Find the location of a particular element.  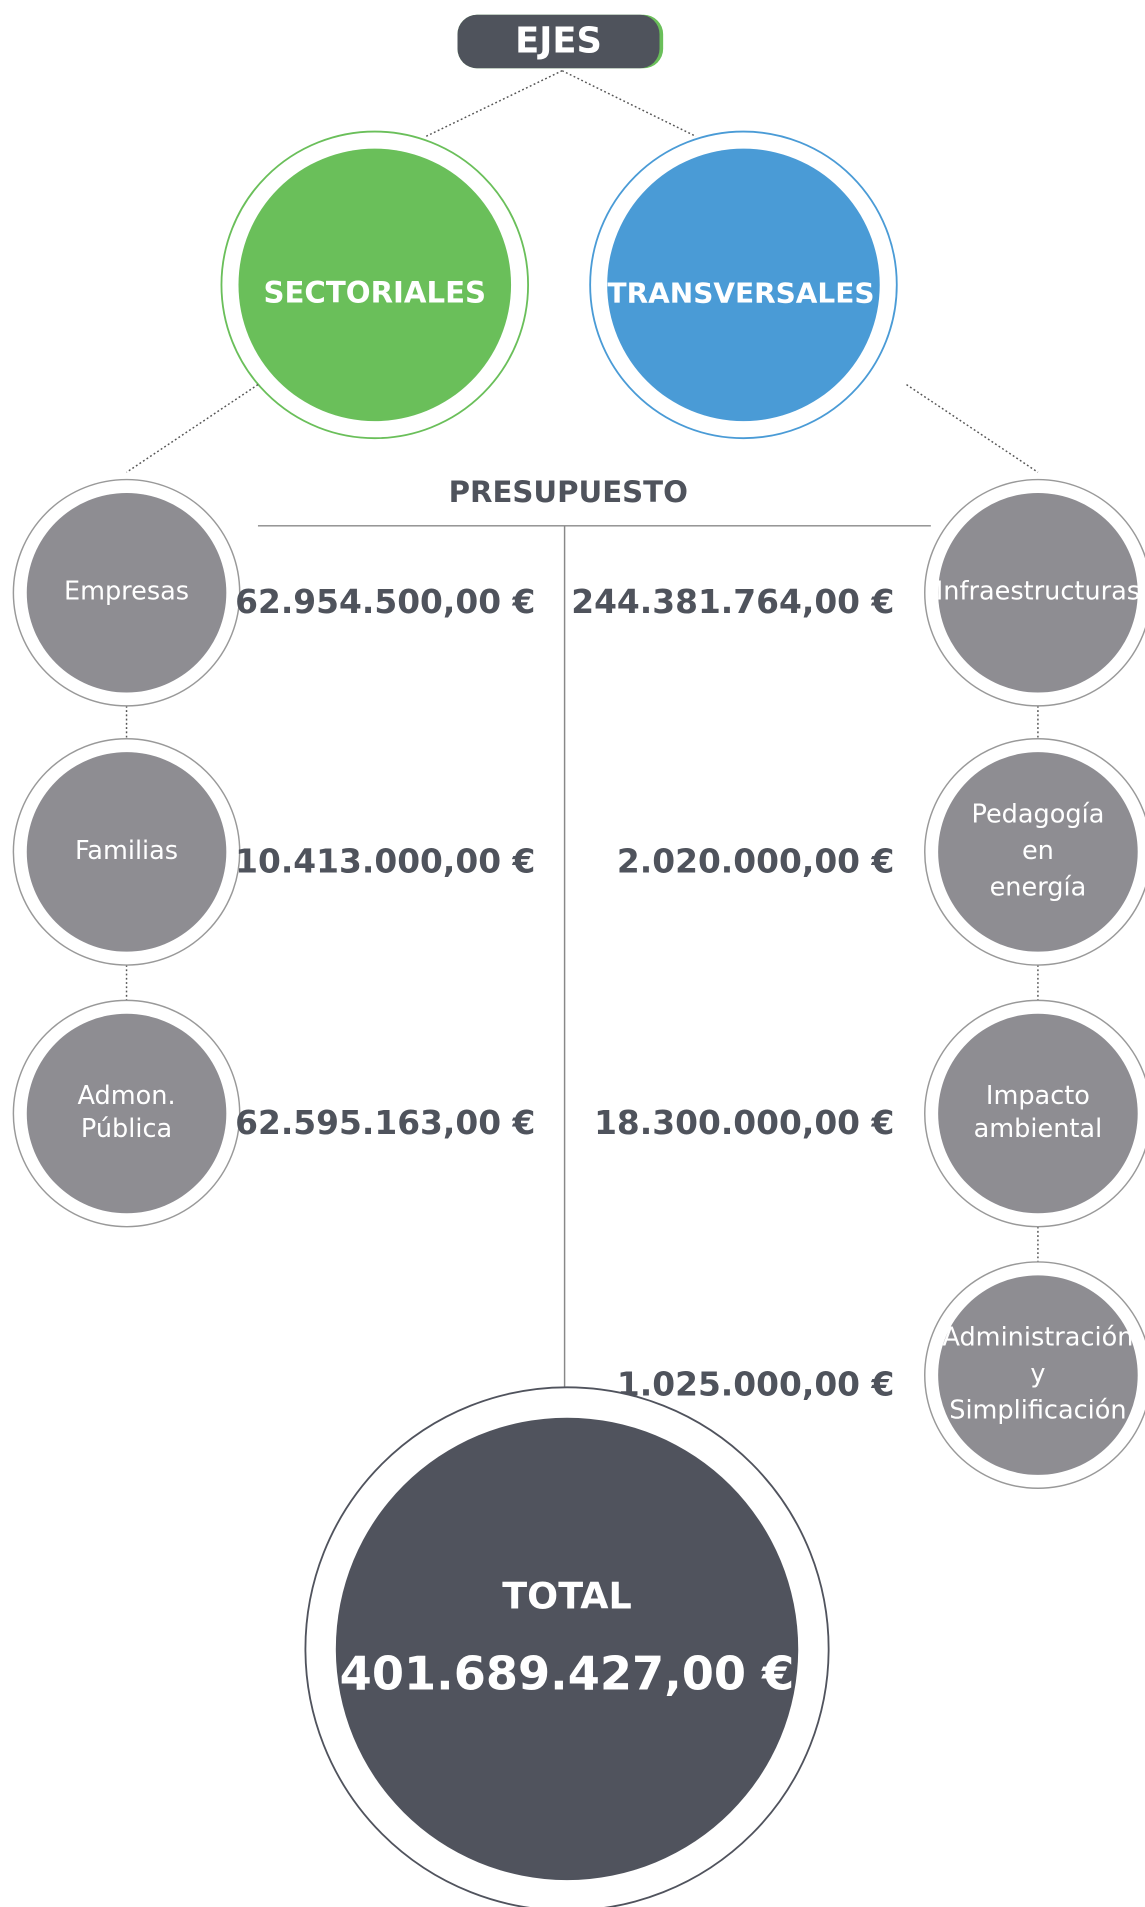

item-label: ambiental is located at coordinates (1038, 1129).